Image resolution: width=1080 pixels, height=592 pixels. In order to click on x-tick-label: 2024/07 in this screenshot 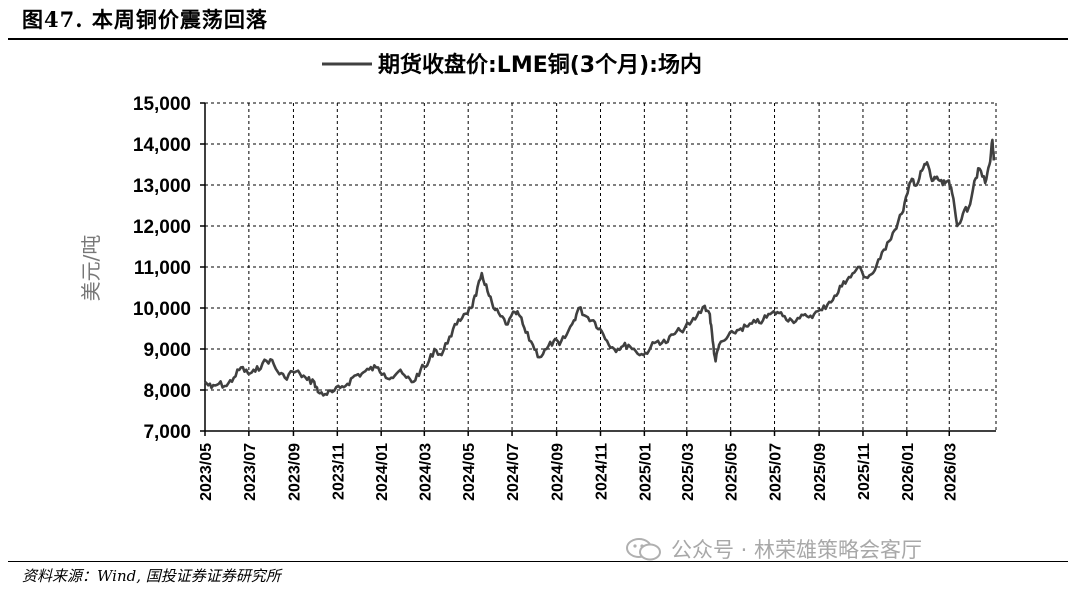, I will do `click(513, 472)`.